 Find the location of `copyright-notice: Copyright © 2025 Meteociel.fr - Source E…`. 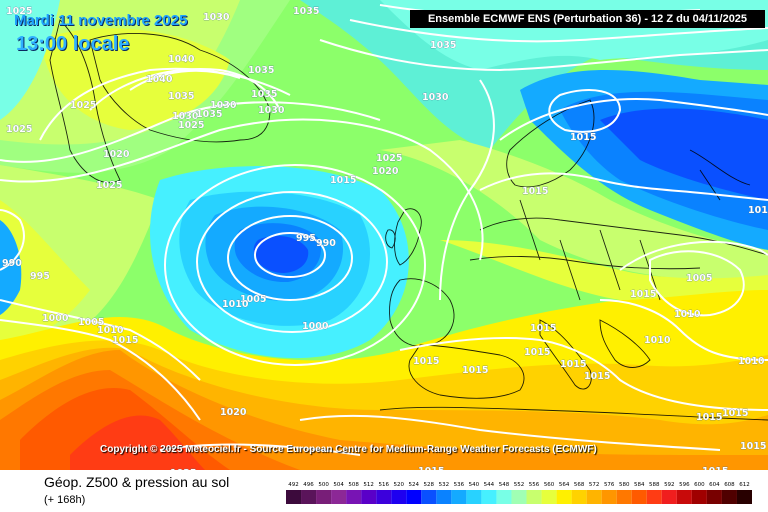

copyright-notice: Copyright © 2025 Meteociel.fr - Source E… is located at coordinates (348, 449).